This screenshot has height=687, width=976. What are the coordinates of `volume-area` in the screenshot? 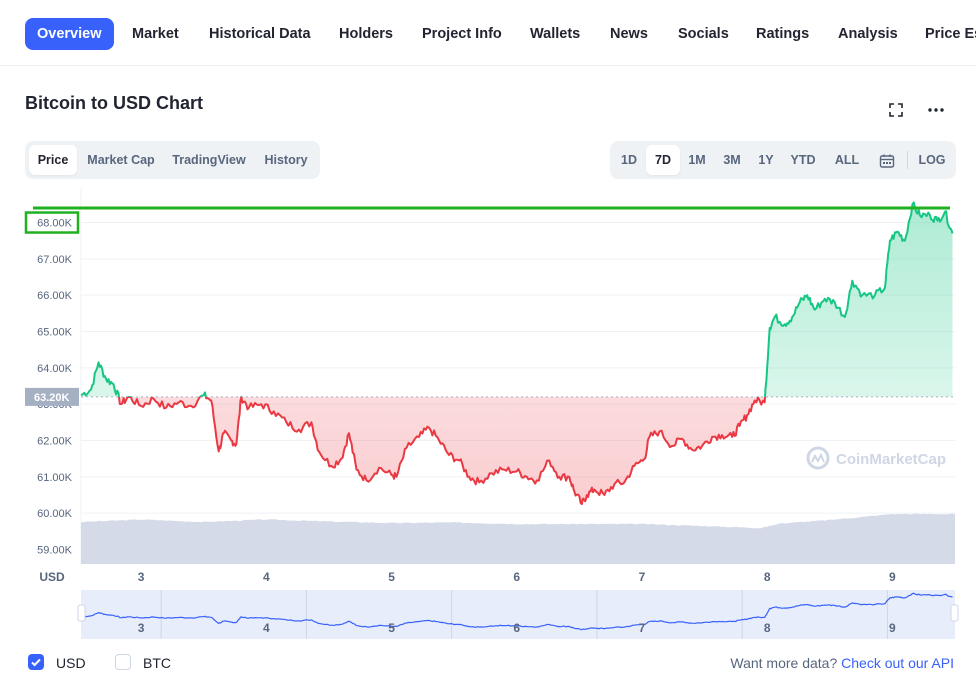 It's located at (518, 538).